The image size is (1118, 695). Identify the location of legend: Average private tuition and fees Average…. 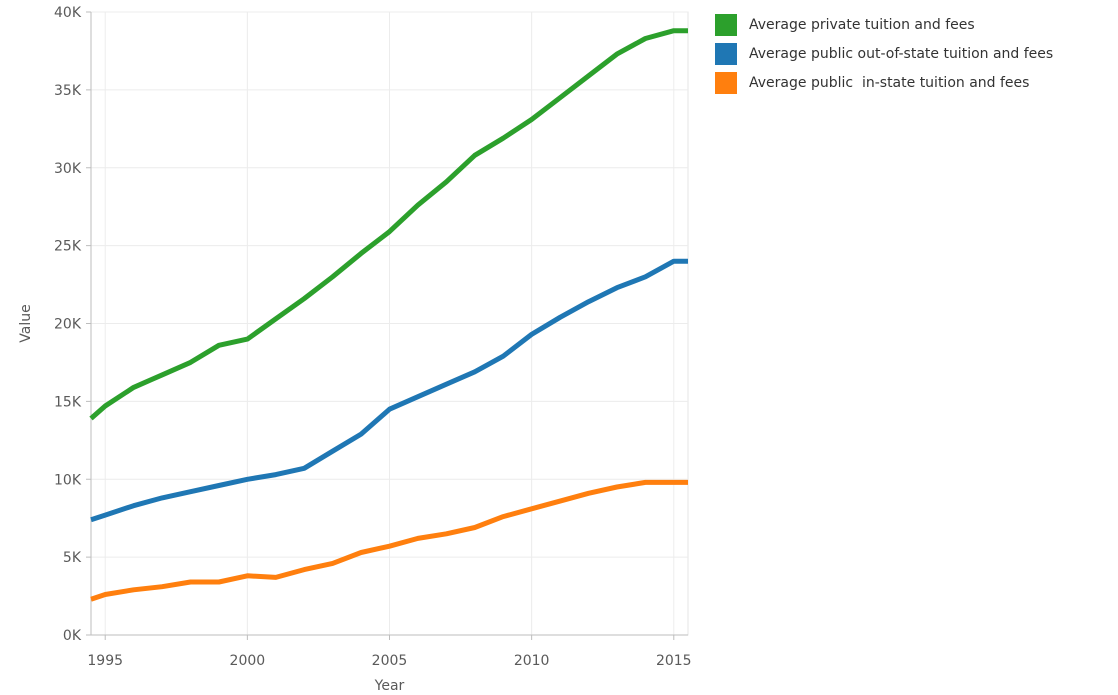
(884, 60).